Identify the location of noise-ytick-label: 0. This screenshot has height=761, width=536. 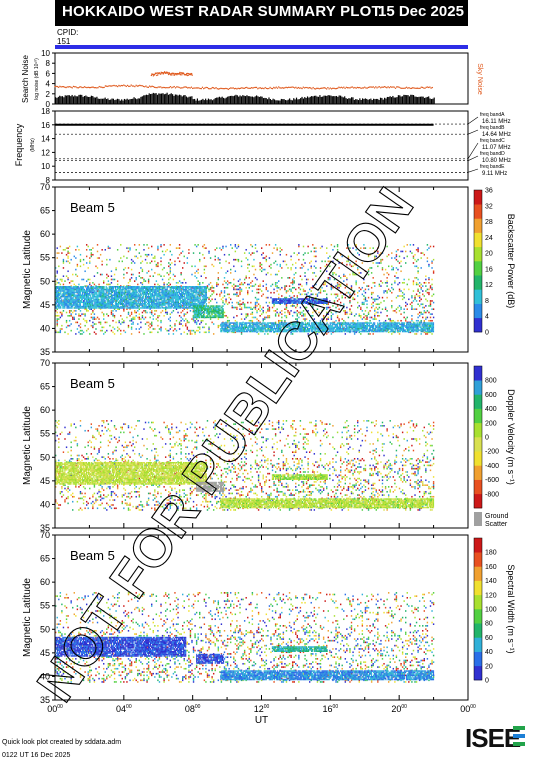
(48, 104).